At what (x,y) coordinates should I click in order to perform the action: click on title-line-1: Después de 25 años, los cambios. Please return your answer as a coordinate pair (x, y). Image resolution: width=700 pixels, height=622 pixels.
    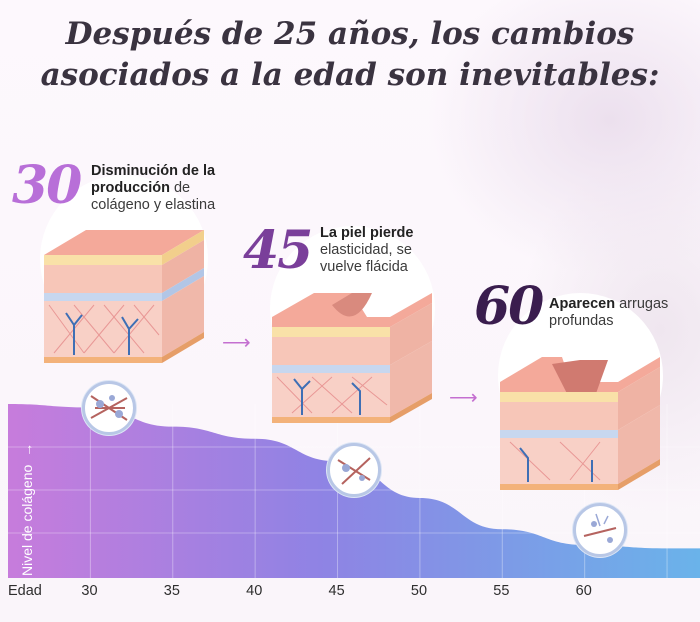
    Looking at the image, I should click on (350, 34).